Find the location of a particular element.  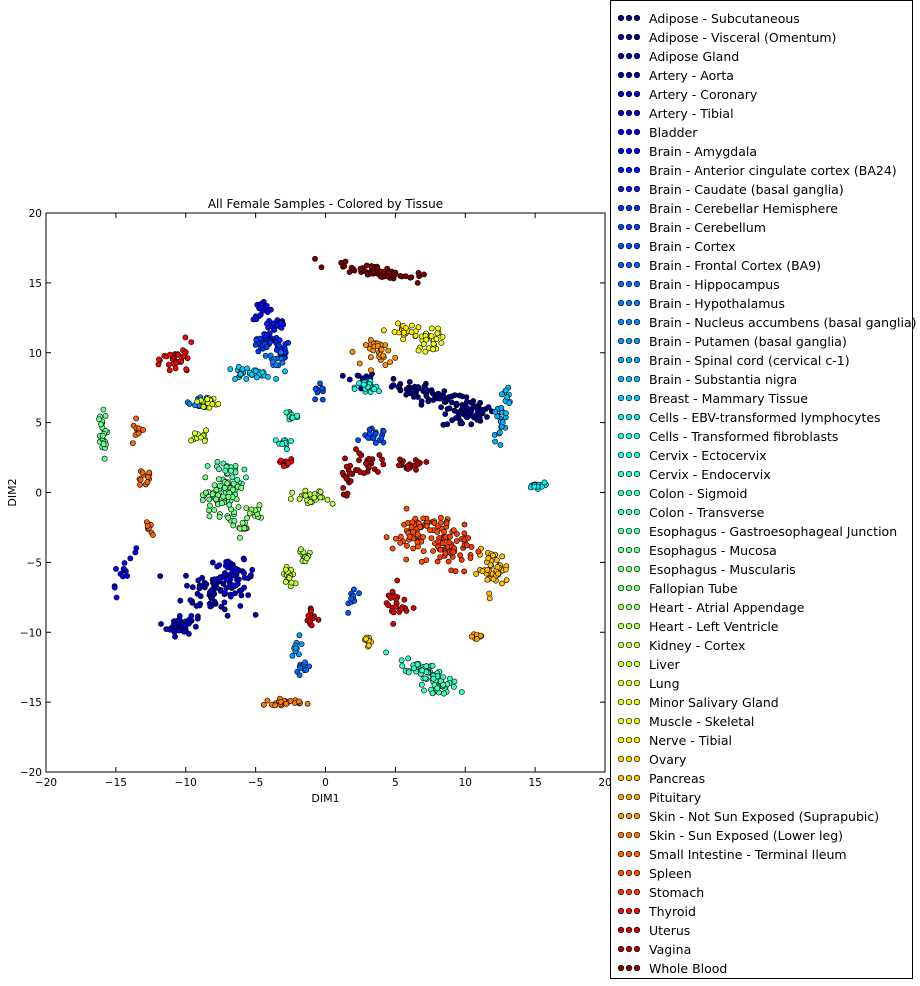

legend-label: Esophagus - Muscularis is located at coordinates (722, 569).